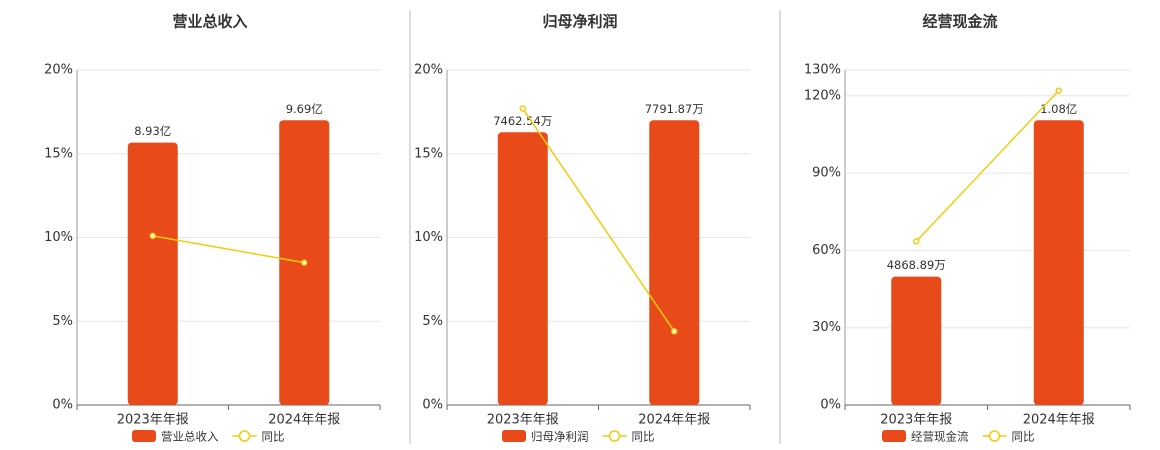  What do you see at coordinates (579, 22) in the screenshot?
I see `chart-title: 归母净利润` at bounding box center [579, 22].